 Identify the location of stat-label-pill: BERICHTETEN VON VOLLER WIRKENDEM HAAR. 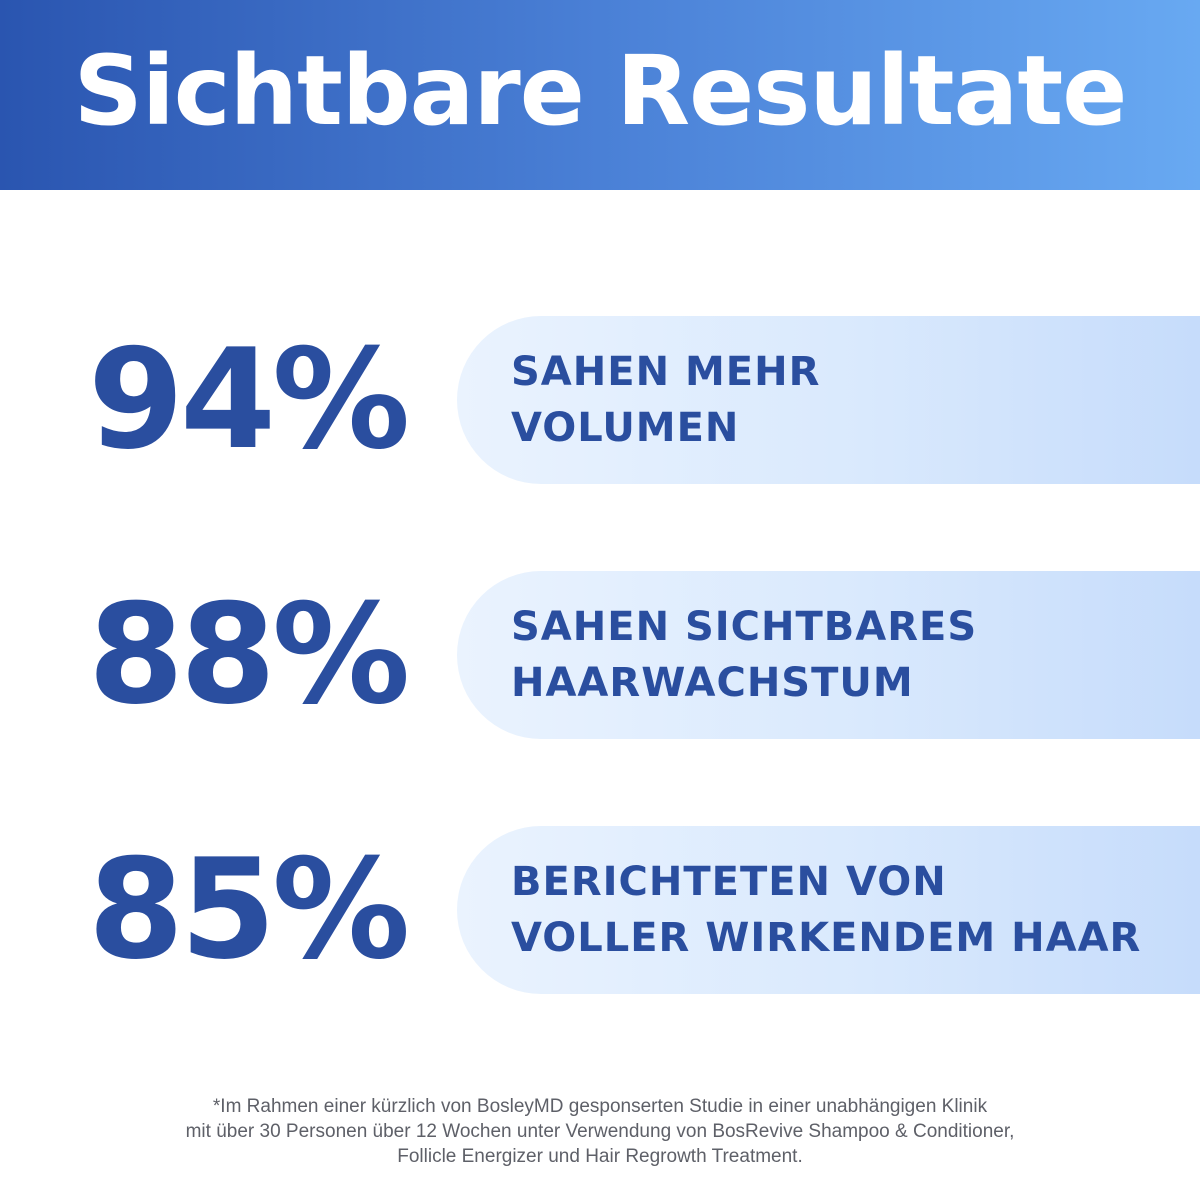
(828, 910).